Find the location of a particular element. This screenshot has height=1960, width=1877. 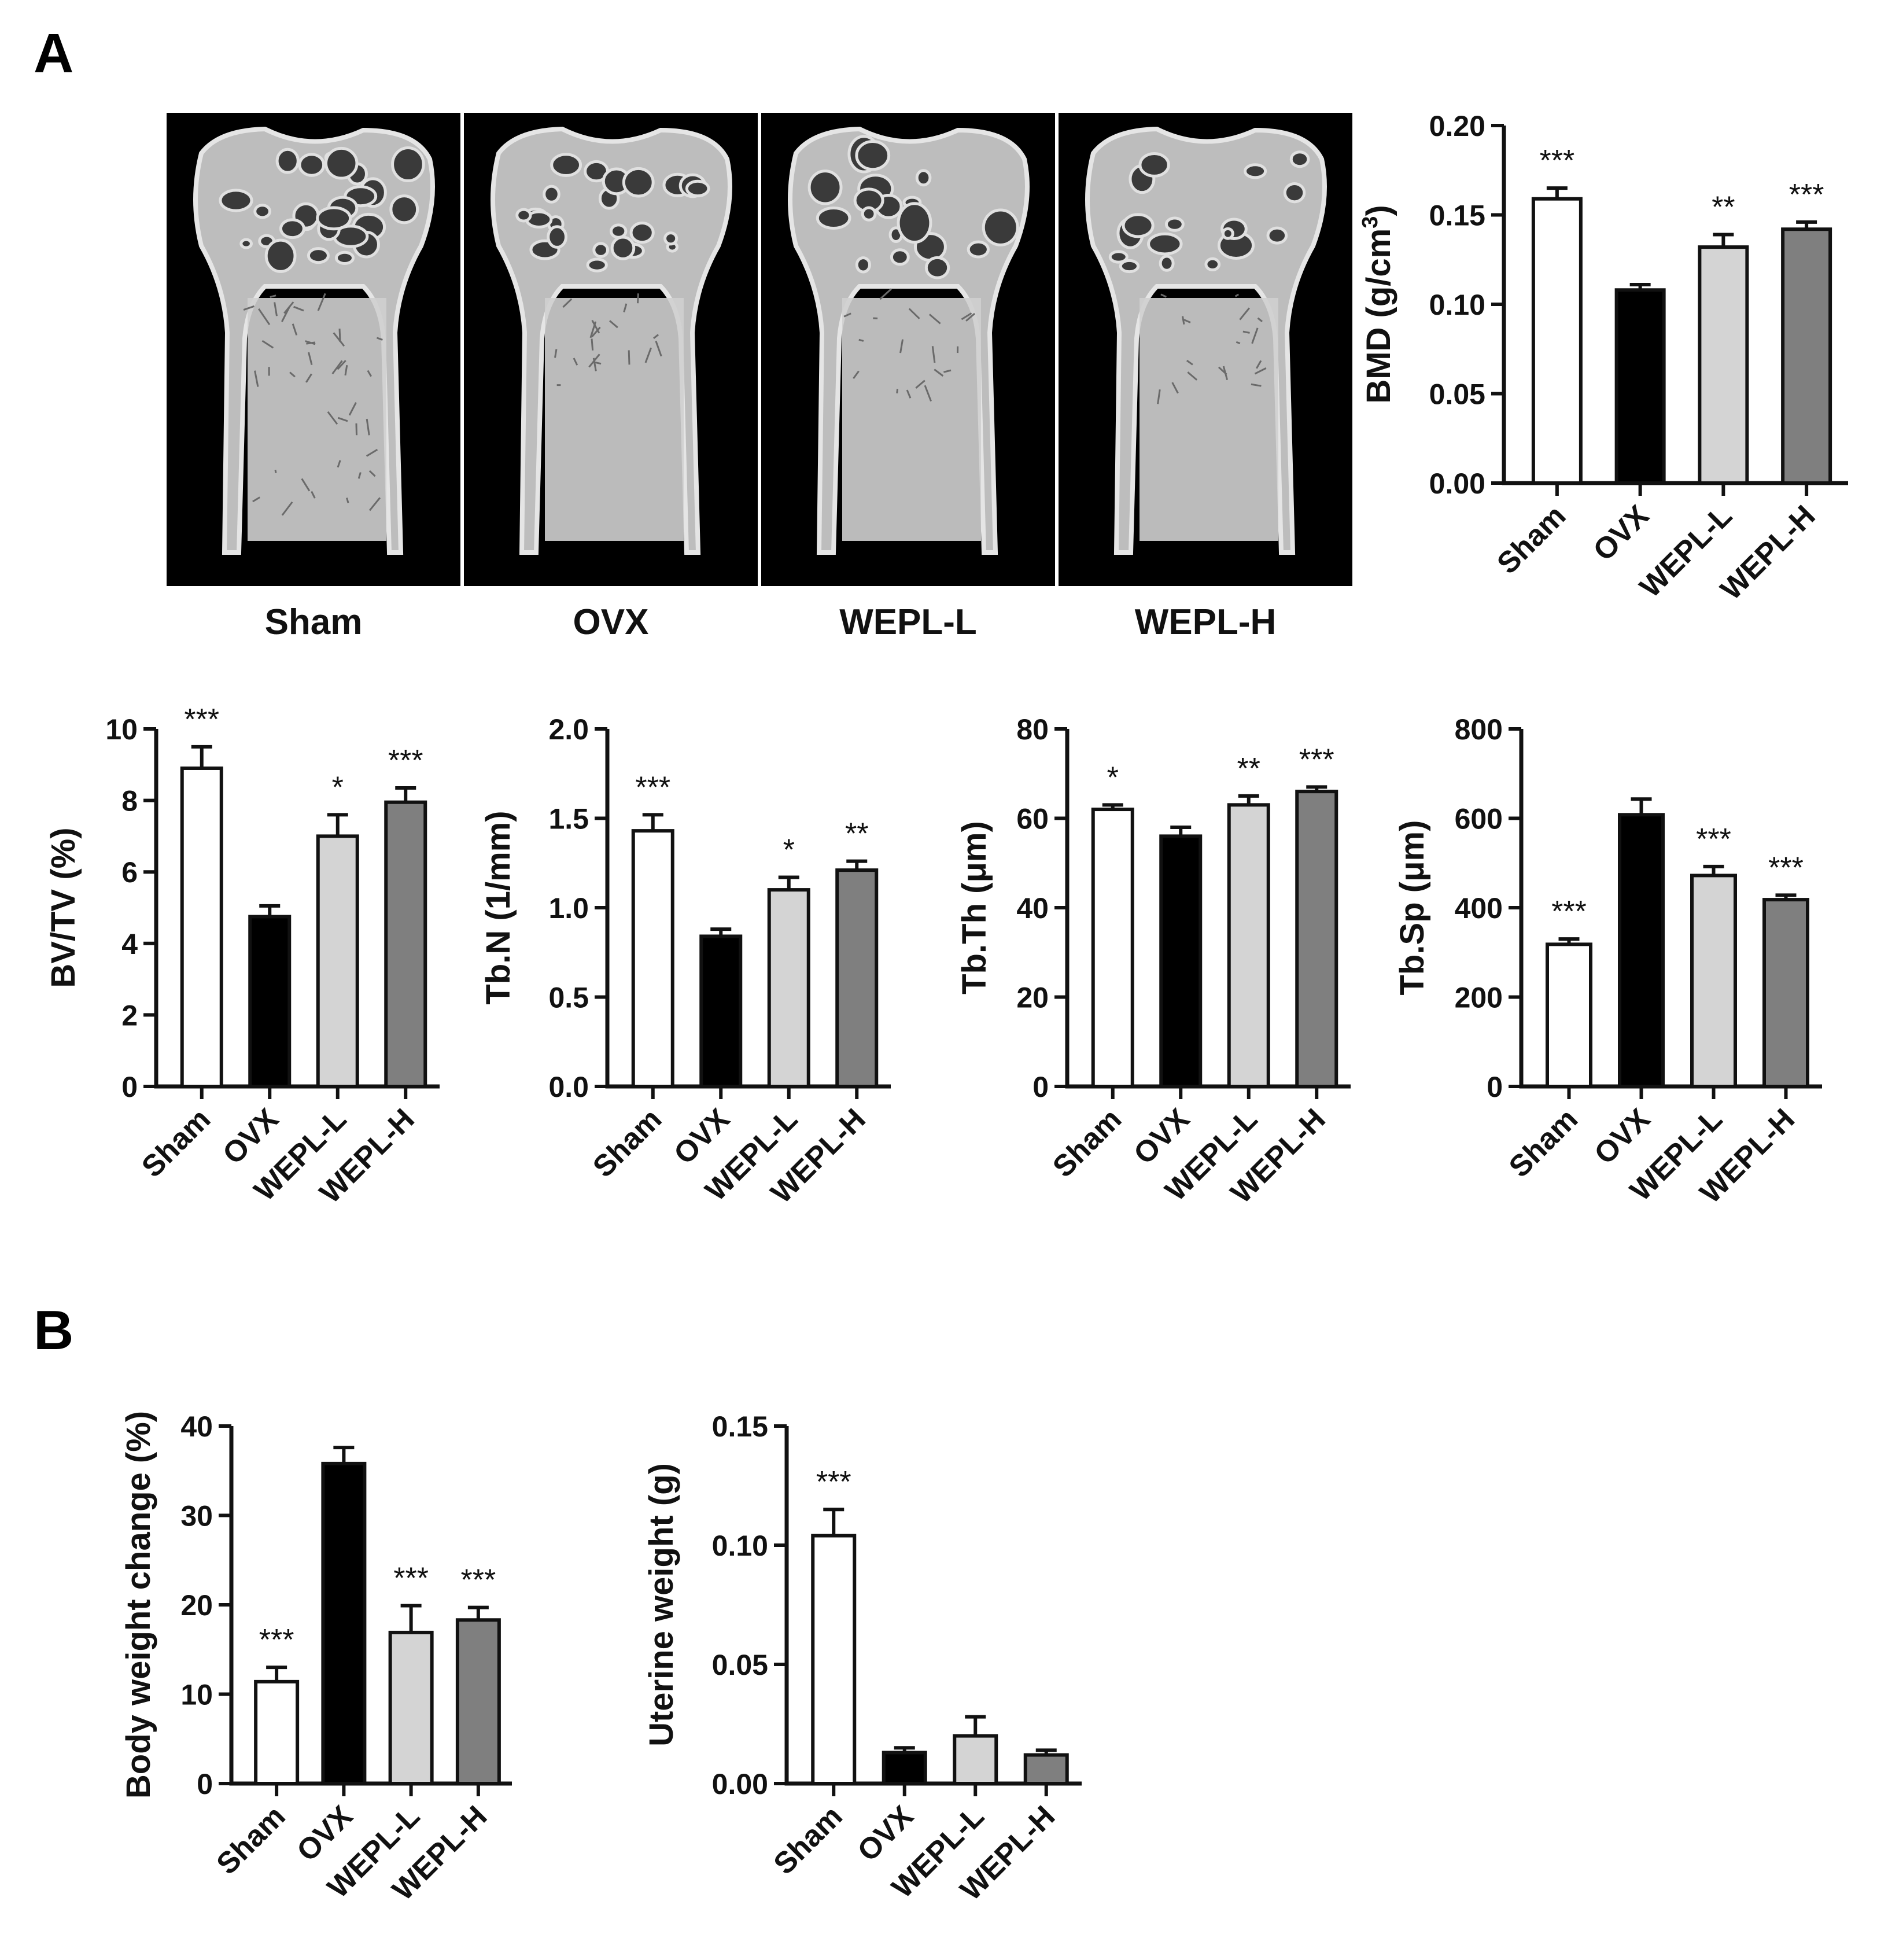

image-label-wepl-h: WEPL-H is located at coordinates (1205, 622).